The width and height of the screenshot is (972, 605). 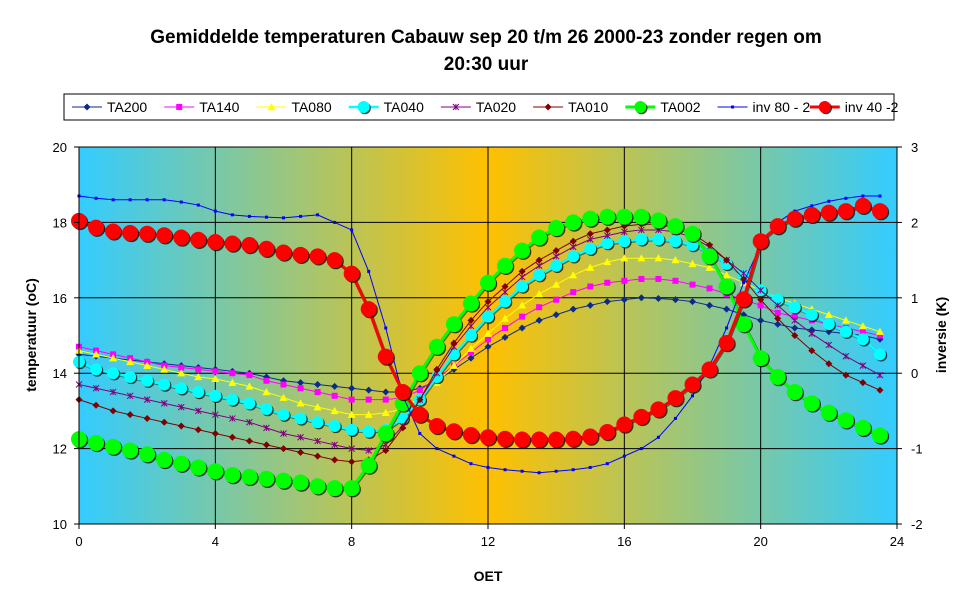 What do you see at coordinates (488, 576) in the screenshot?
I see `x-axis-title: OET` at bounding box center [488, 576].